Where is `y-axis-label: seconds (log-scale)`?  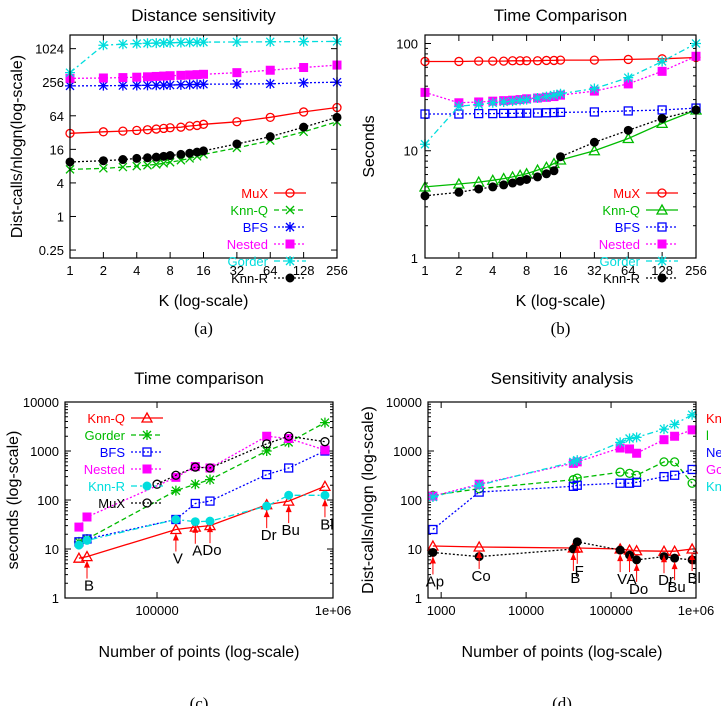 y-axis-label: seconds (log-scale) is located at coordinates (13, 500).